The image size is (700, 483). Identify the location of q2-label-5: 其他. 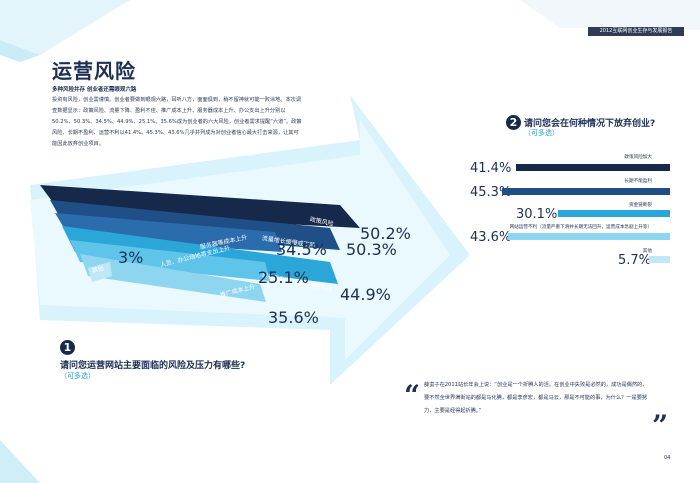
(647, 251).